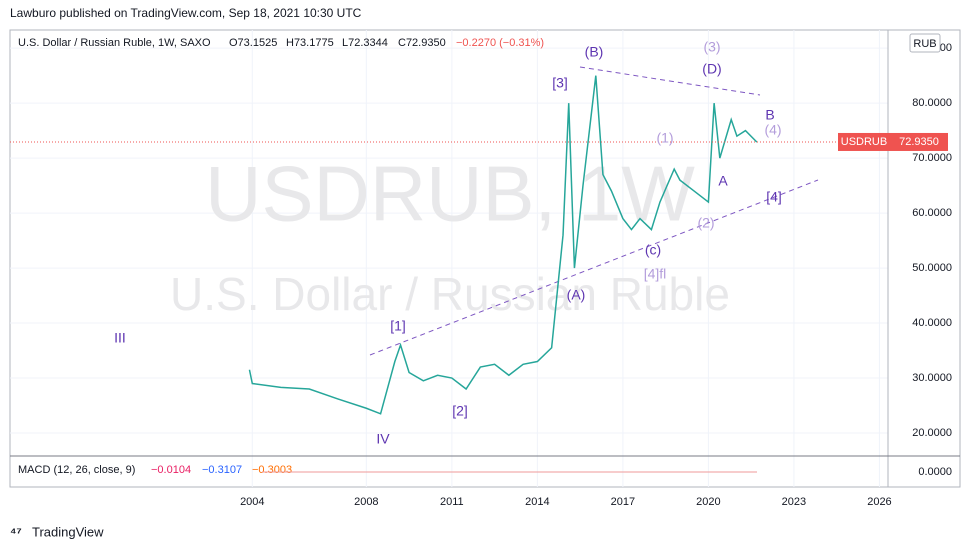  Describe the element at coordinates (68, 531) in the screenshot. I see `footer-brand: TradingView` at that location.